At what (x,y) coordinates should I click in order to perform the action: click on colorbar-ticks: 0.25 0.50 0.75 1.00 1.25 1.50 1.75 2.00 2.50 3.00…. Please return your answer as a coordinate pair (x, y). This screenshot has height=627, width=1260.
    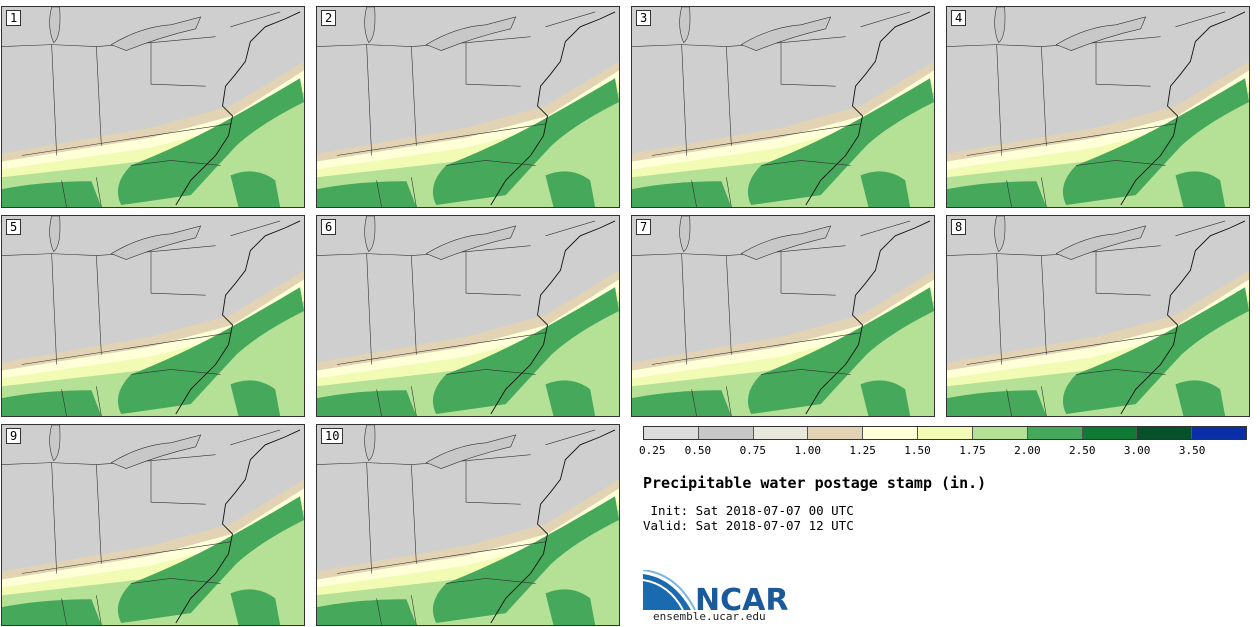
    Looking at the image, I should click on (943, 452).